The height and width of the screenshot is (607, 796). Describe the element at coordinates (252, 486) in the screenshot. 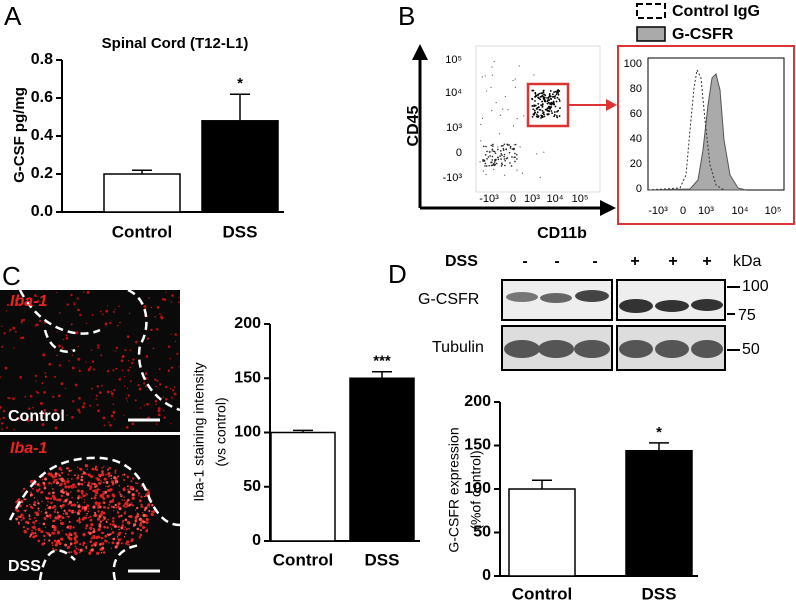

I see `y-tick-label: 50` at that location.